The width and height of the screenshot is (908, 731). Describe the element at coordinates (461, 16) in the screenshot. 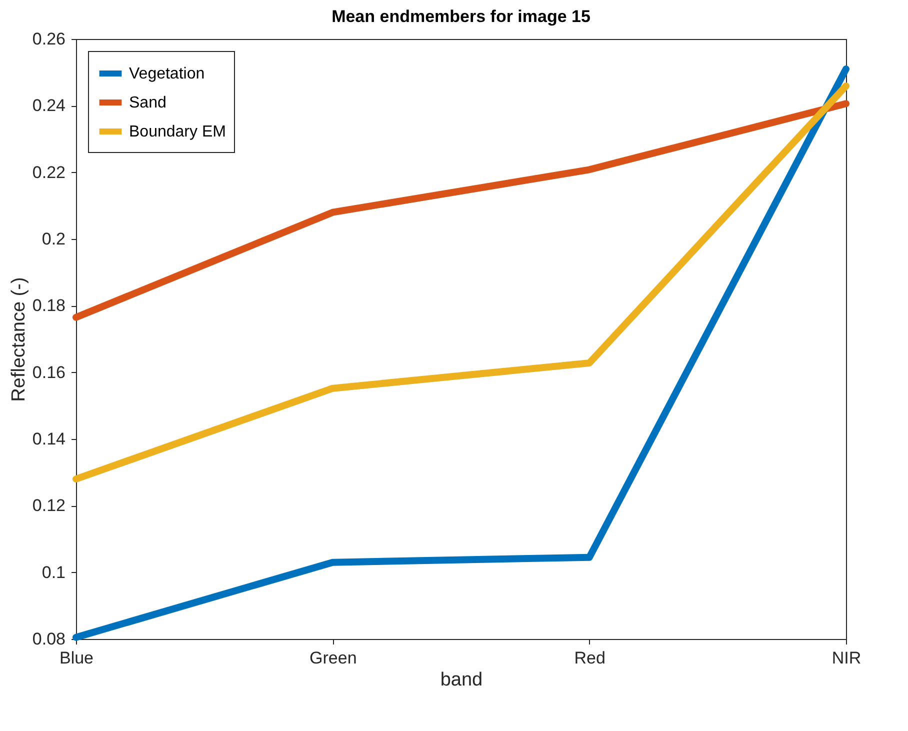

I see `chart-title: Mean endmembers for image 15` at that location.